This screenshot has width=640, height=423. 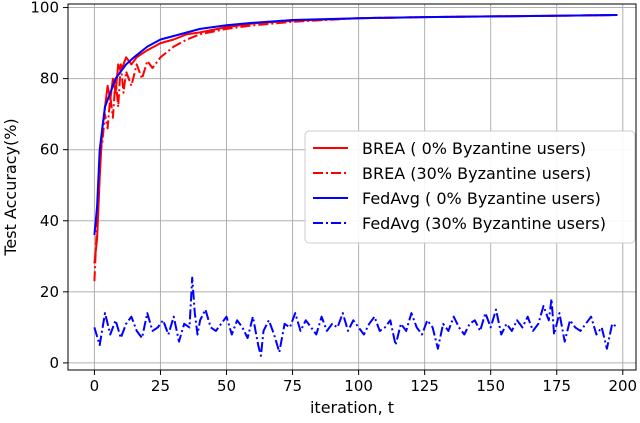 I want to click on legend-label-brea-0: BREA ( 0% Byzantine users), so click(x=474, y=148).